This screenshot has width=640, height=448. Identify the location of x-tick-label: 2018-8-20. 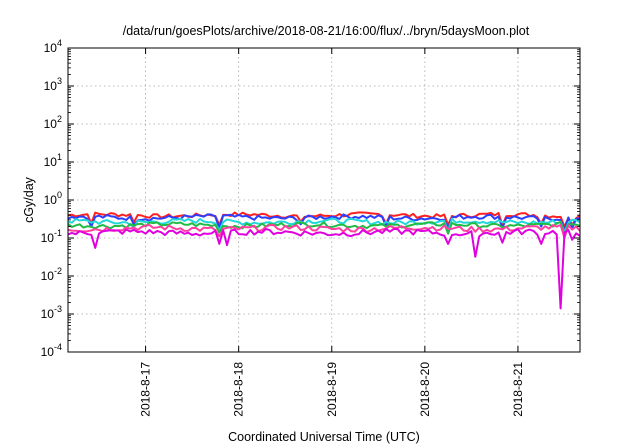
(425, 389).